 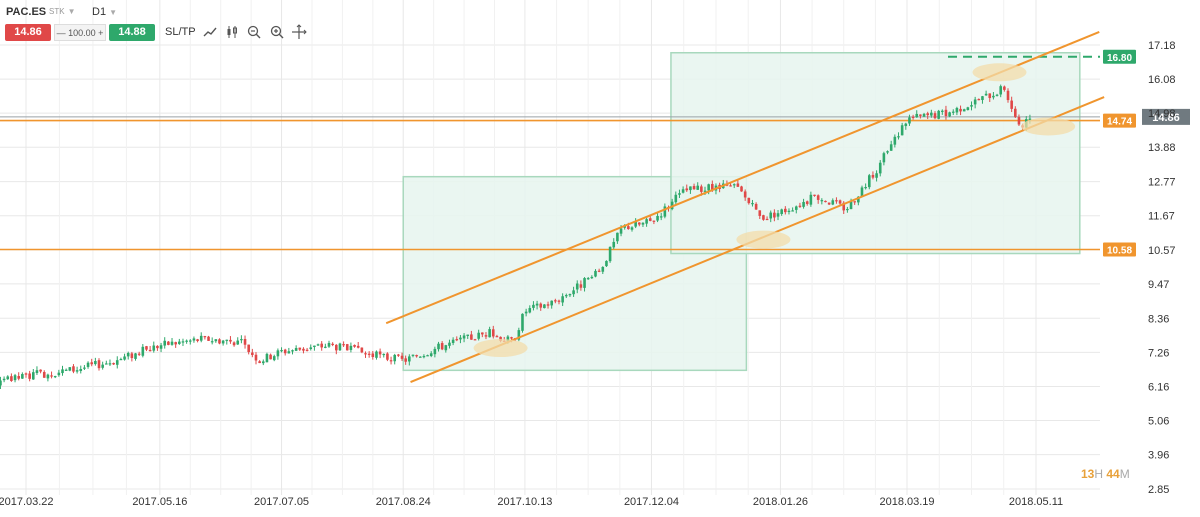 What do you see at coordinates (254, 33) in the screenshot?
I see `zoom-out-icon` at bounding box center [254, 33].